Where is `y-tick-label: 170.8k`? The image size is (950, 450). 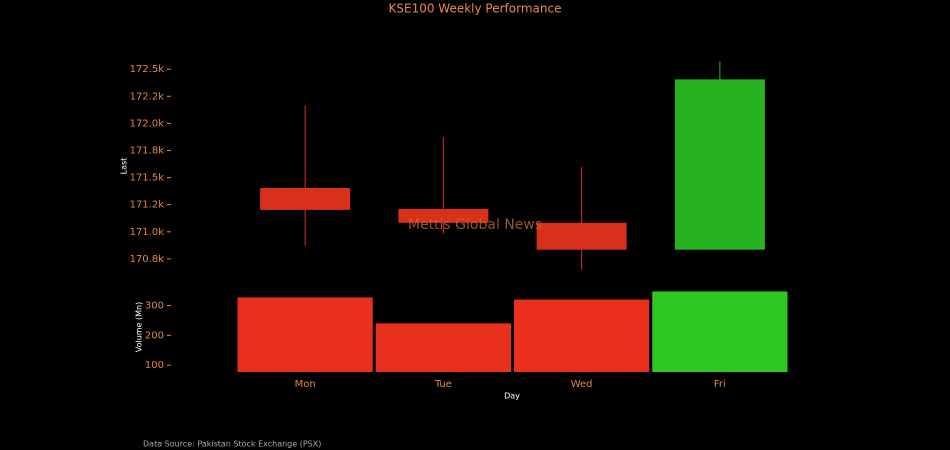
y-tick-label: 170.8k is located at coordinates (147, 259).